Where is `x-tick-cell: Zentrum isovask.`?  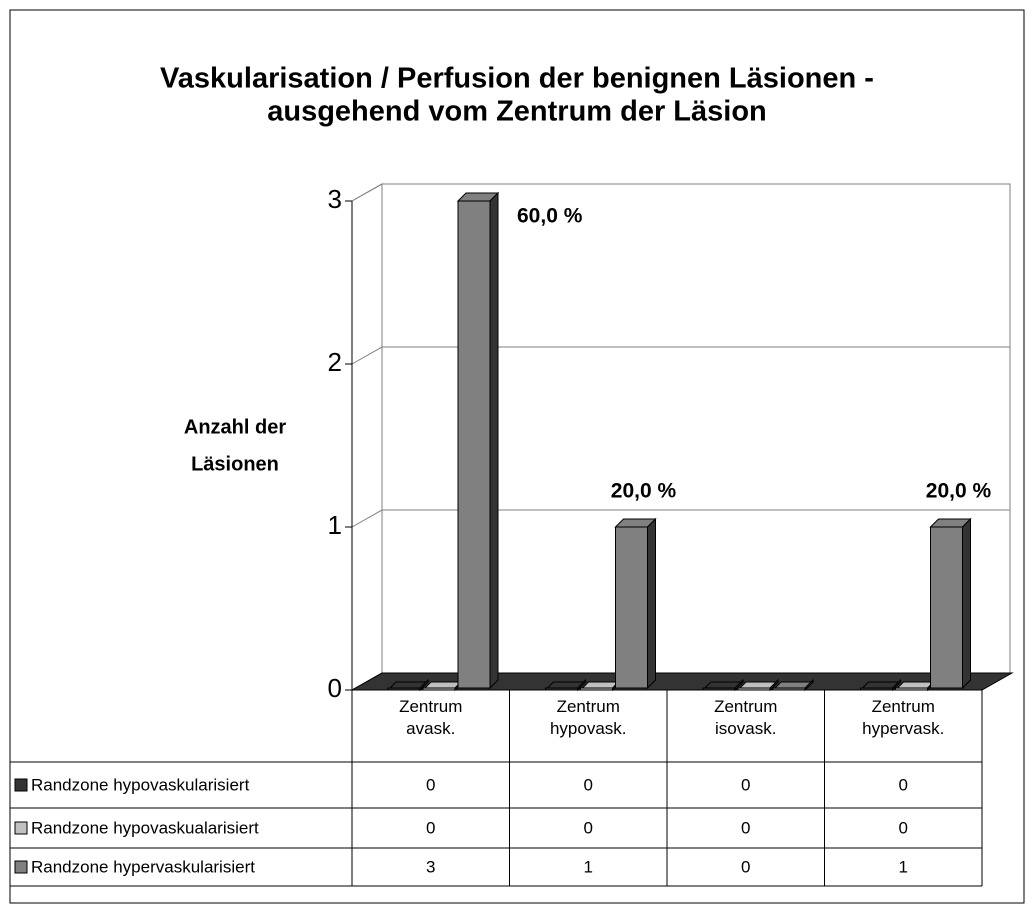 x-tick-cell: Zentrum isovask. is located at coordinates (746, 717).